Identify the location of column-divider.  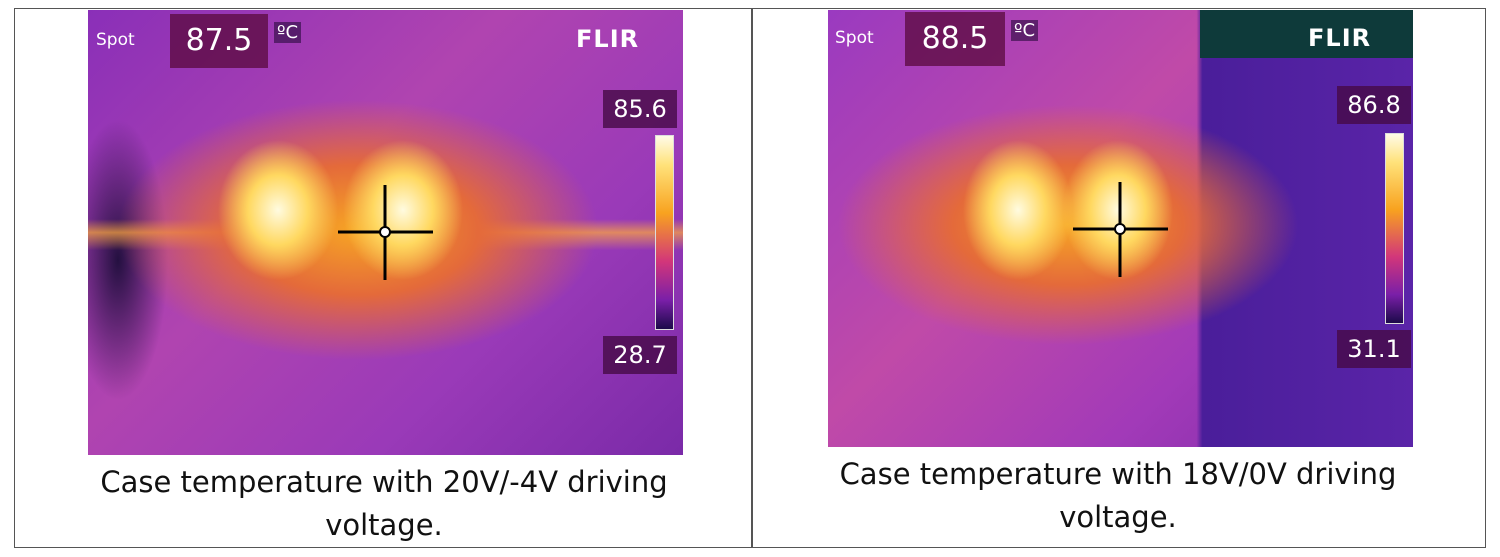
(752, 278).